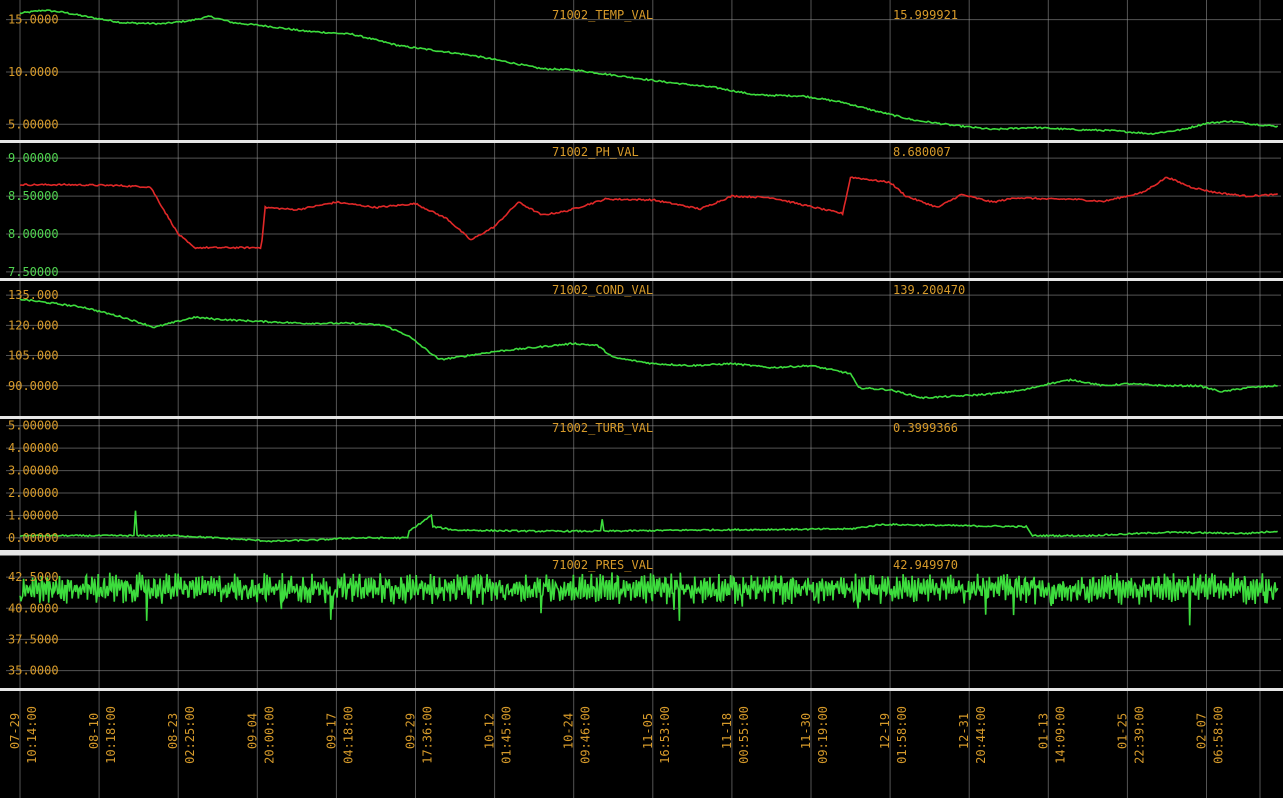 This screenshot has height=798, width=1283. Describe the element at coordinates (33, 158) in the screenshot. I see `y-tick-label: 9.00000` at that location.